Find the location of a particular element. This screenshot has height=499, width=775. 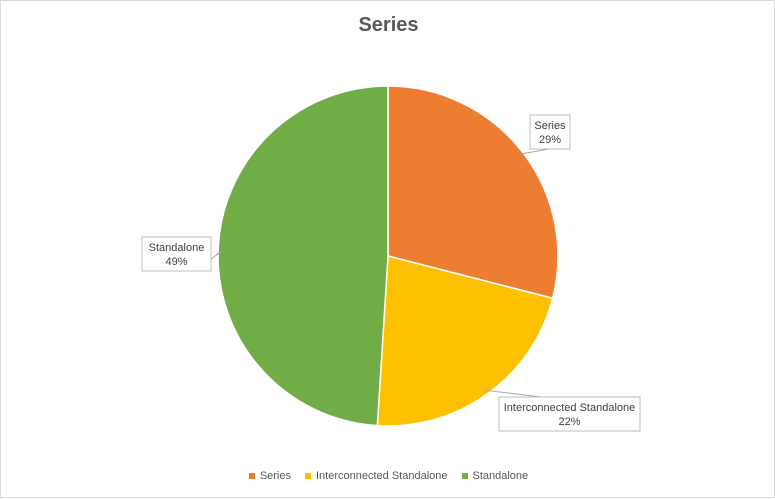

callout-leader-series is located at coordinates (534, 151).